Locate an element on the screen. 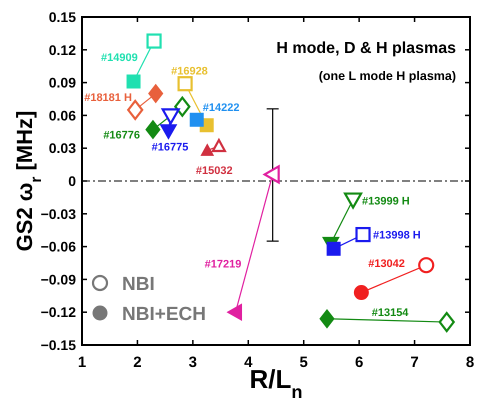 This screenshot has width=482, height=402. x-tick-label: 3 is located at coordinates (193, 362).